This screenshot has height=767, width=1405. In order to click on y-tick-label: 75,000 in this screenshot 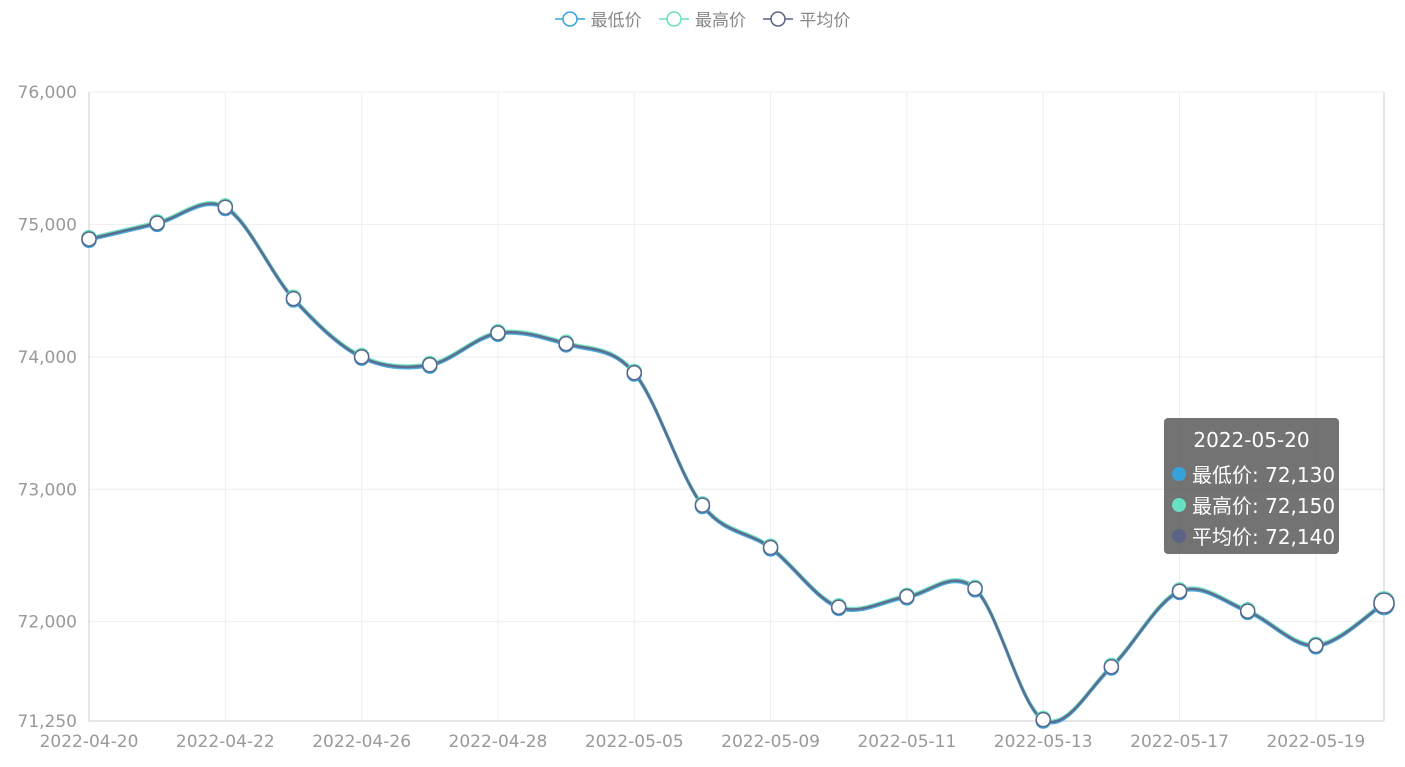, I will do `click(47, 225)`.